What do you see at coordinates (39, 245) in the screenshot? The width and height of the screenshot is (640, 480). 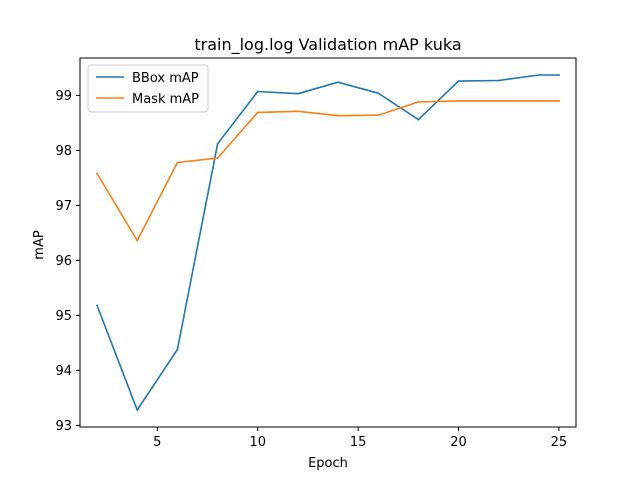 I see `y-axis-label: mAP` at bounding box center [39, 245].